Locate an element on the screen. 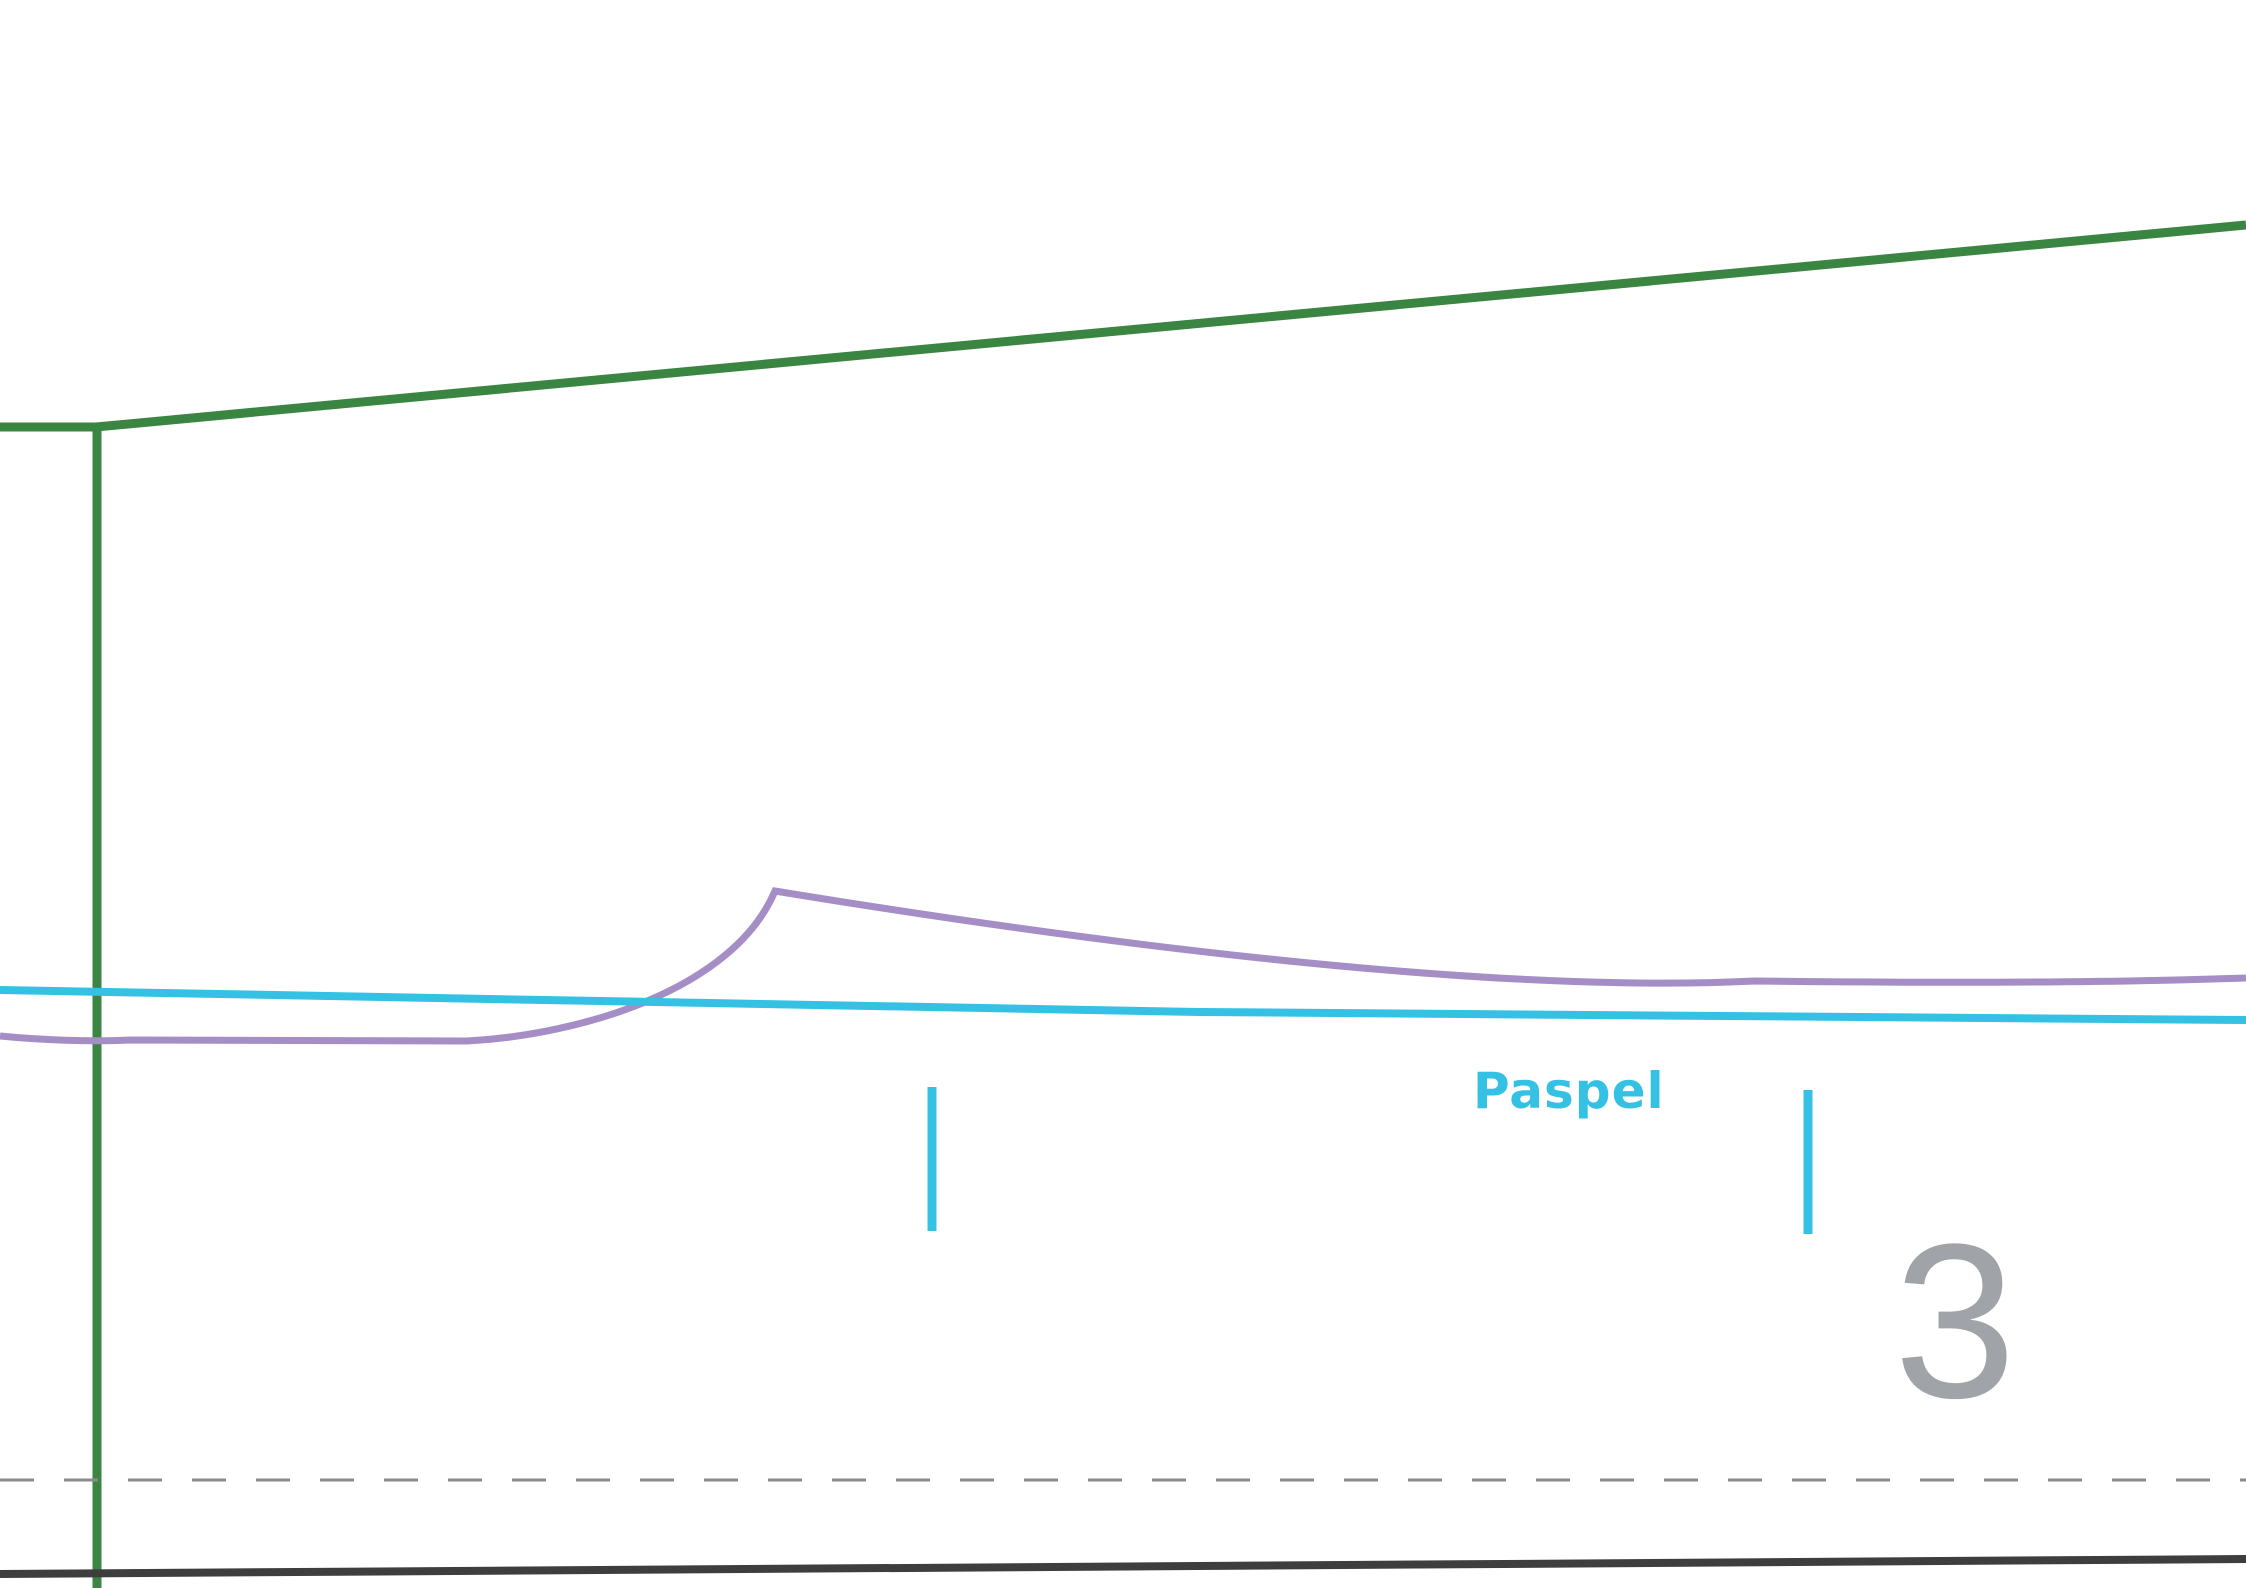  green-upper-edge-line is located at coordinates (1123, 326).